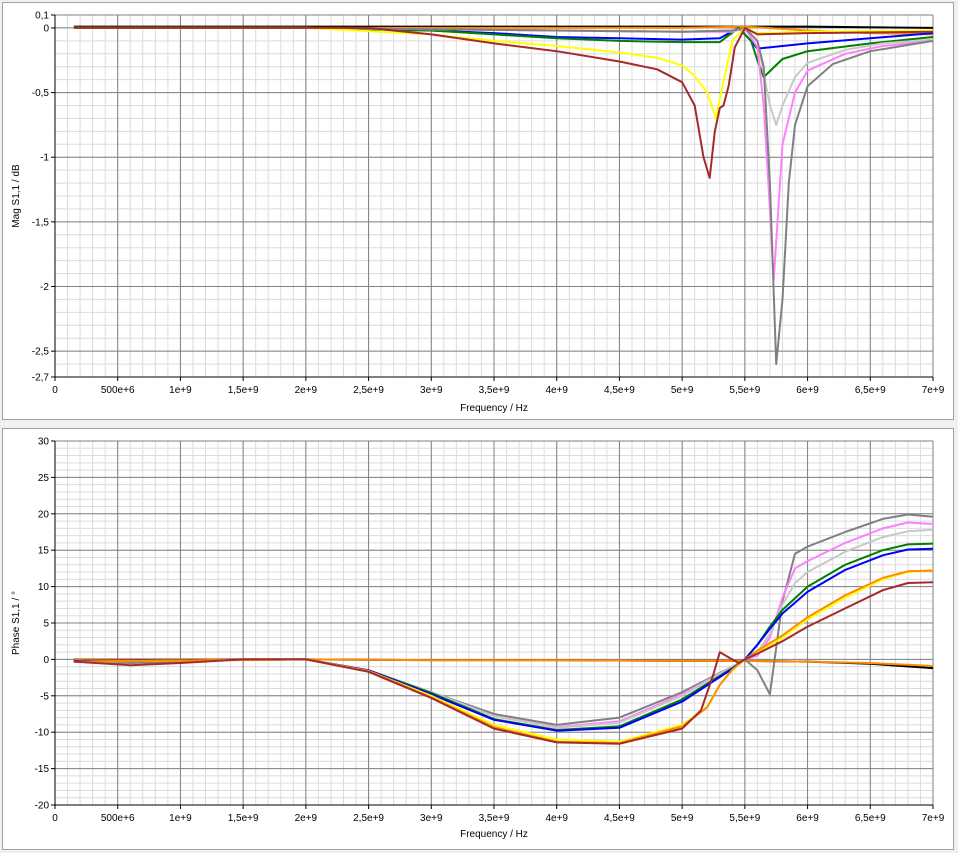 Image resolution: width=958 pixels, height=853 pixels. I want to click on mag-x-tick-label: 1,5e+9, so click(243, 390).